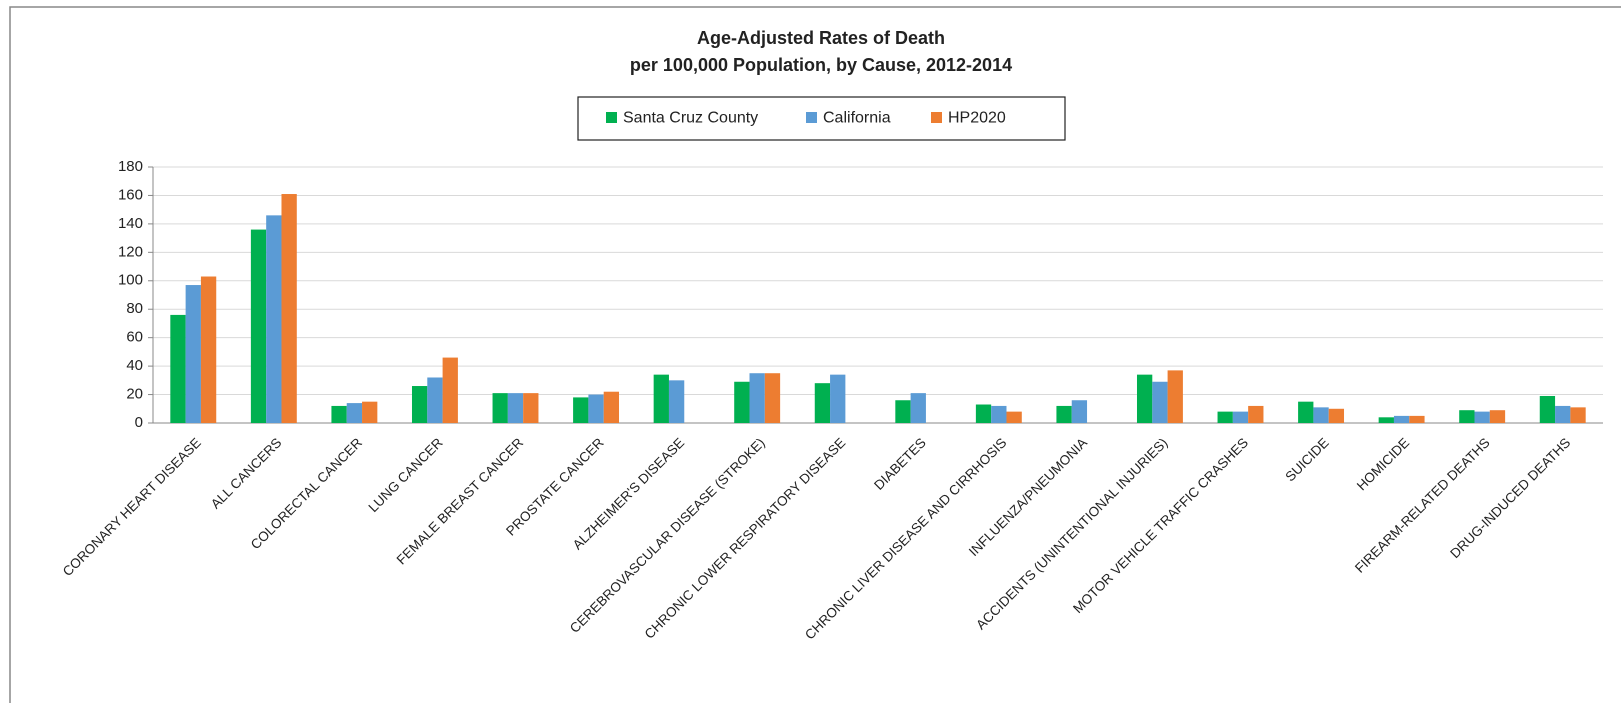  Describe the element at coordinates (139, 422) in the screenshot. I see `y-tick-label: 0` at that location.